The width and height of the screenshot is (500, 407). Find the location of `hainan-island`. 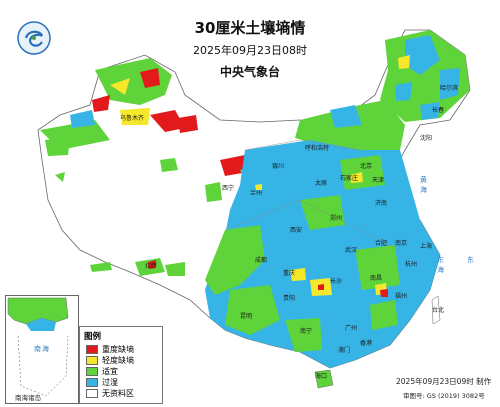

hainan-island is located at coordinates (324, 379).